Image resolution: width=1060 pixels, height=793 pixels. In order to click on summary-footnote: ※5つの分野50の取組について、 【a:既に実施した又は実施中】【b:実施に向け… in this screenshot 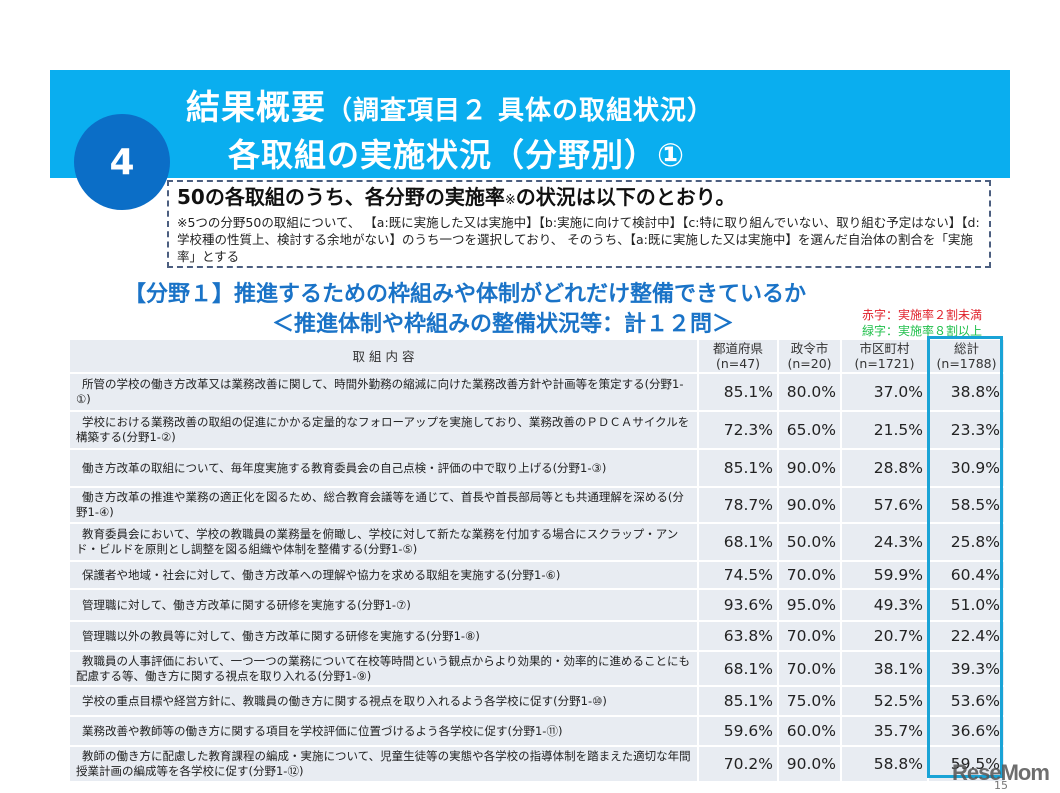, I will do `click(578, 239)`.